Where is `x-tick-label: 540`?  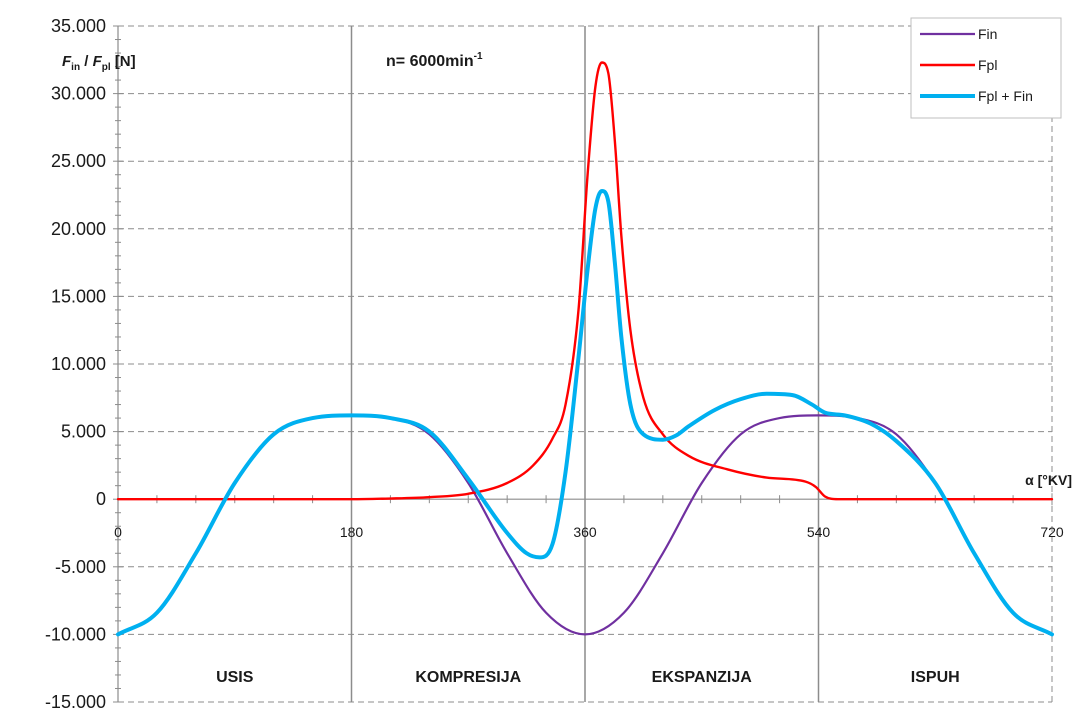 x-tick-label: 540 is located at coordinates (819, 532).